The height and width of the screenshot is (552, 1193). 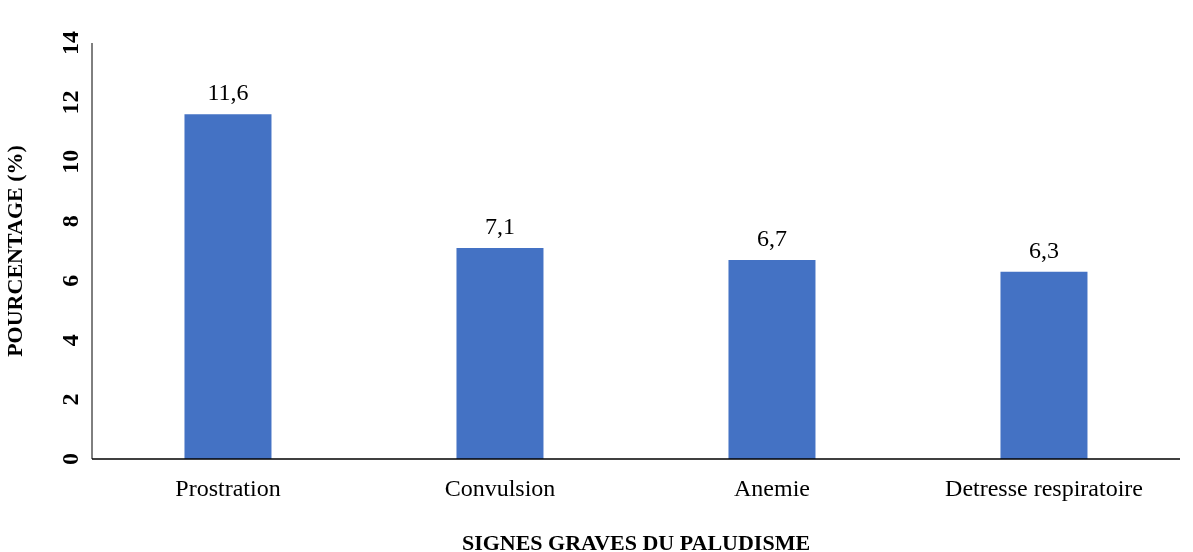 I want to click on x-tick-label: Prostration, so click(x=228, y=488).